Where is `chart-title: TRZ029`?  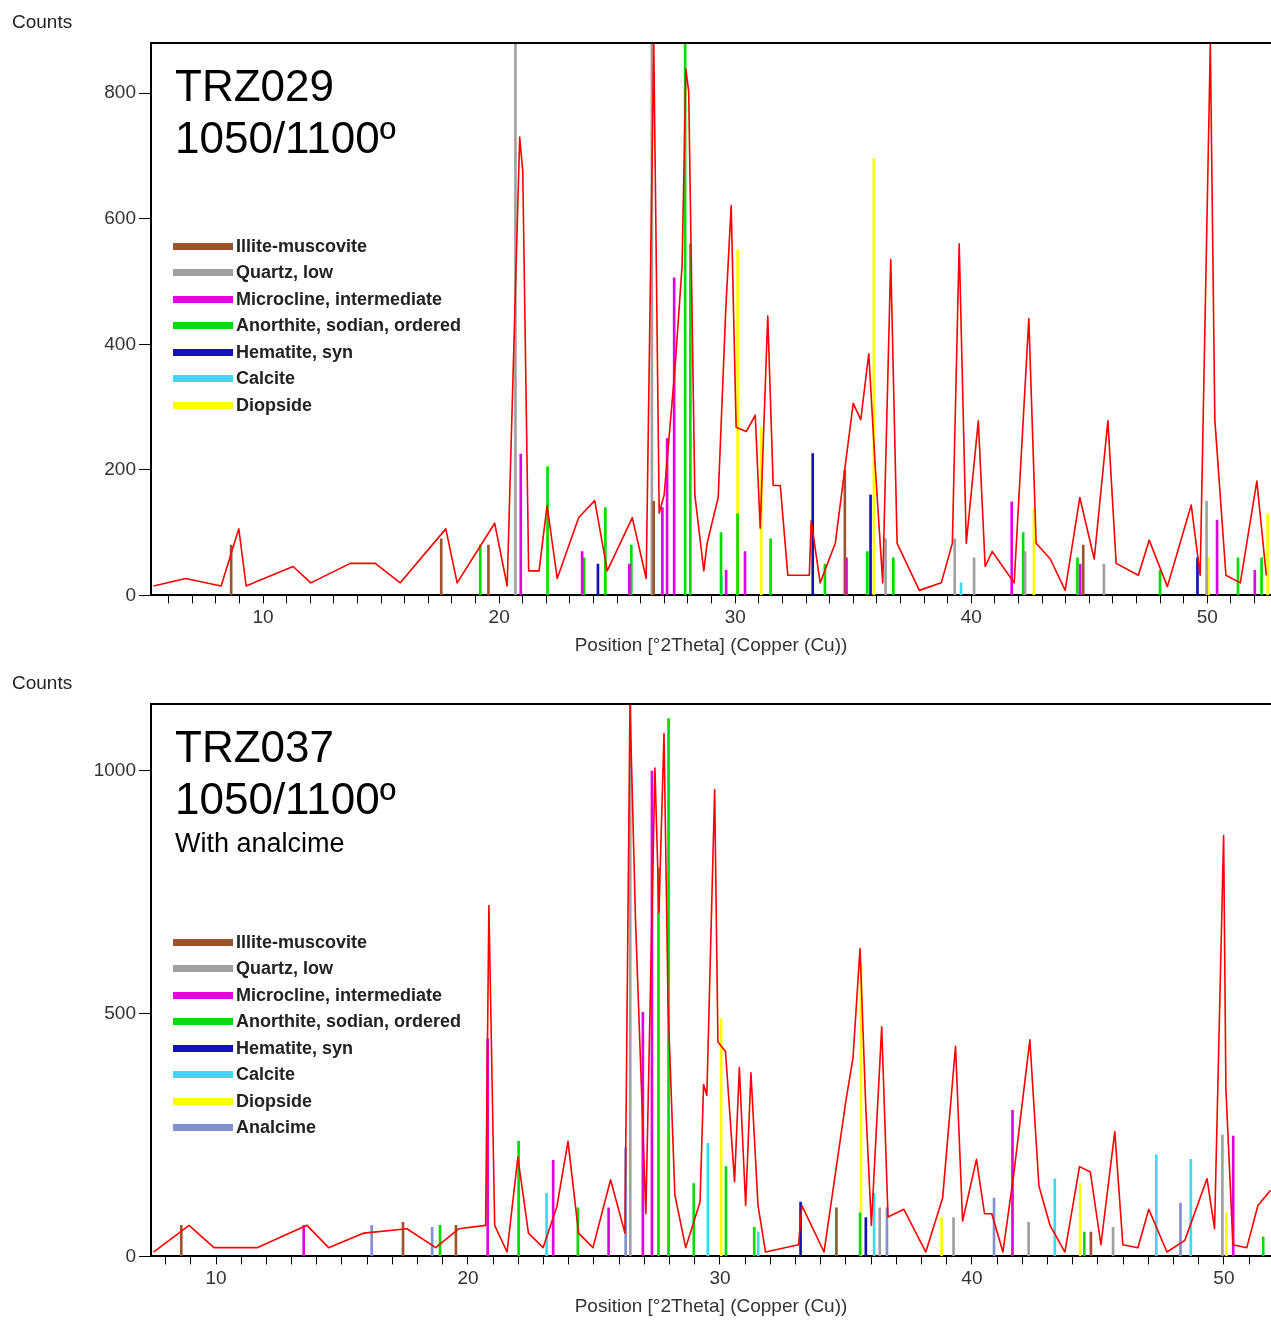 chart-title: TRZ029 is located at coordinates (254, 85).